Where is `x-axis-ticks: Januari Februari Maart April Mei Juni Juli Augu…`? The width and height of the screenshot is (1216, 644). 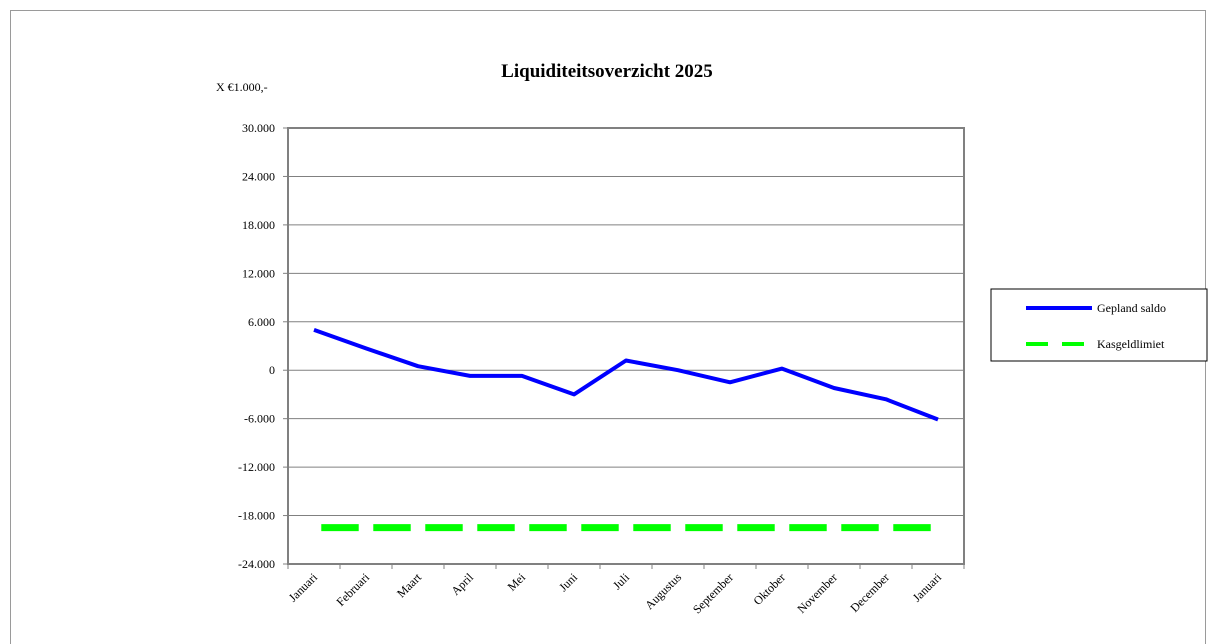 x-axis-ticks: Januari Februari Maart April Mei Juni Juli Augu… is located at coordinates (625, 590).